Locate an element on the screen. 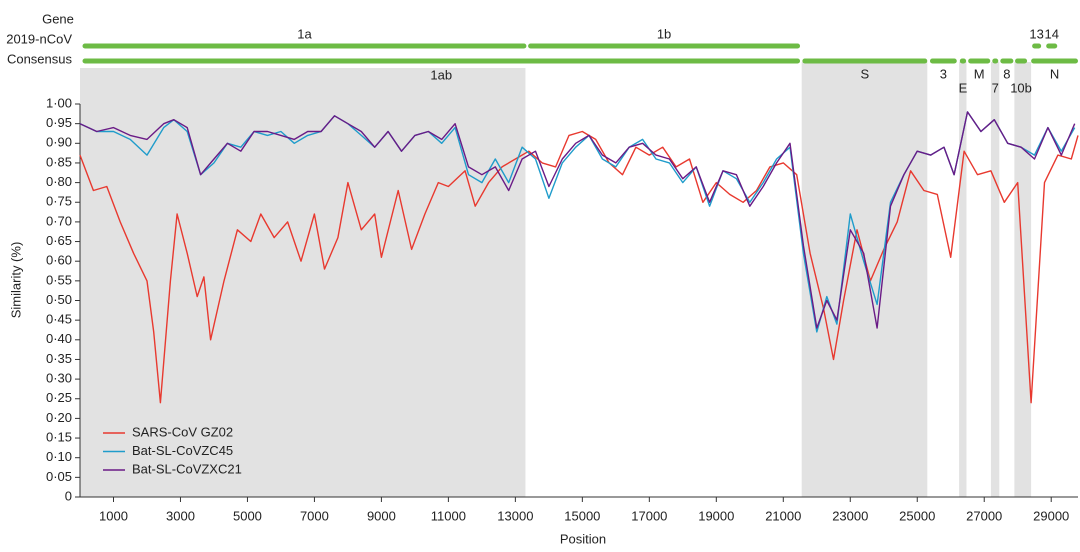 The width and height of the screenshot is (1080, 552). y-tick-label: 0·70 is located at coordinates (59, 220).